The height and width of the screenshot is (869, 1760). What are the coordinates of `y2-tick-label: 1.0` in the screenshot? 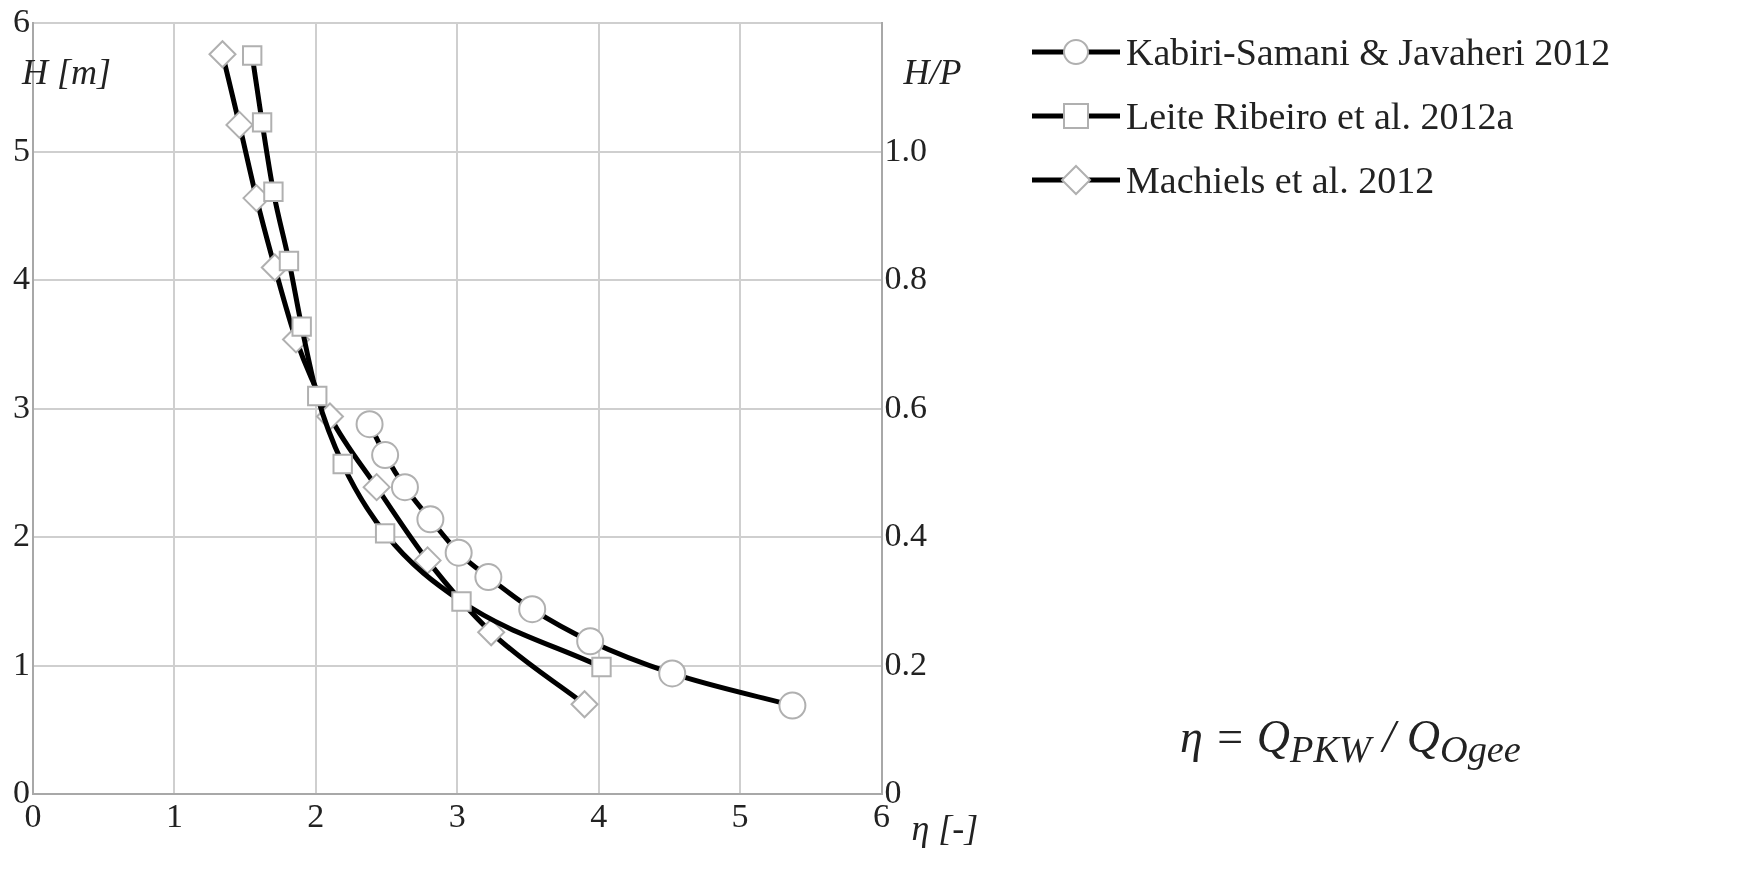 It's located at (905, 149).